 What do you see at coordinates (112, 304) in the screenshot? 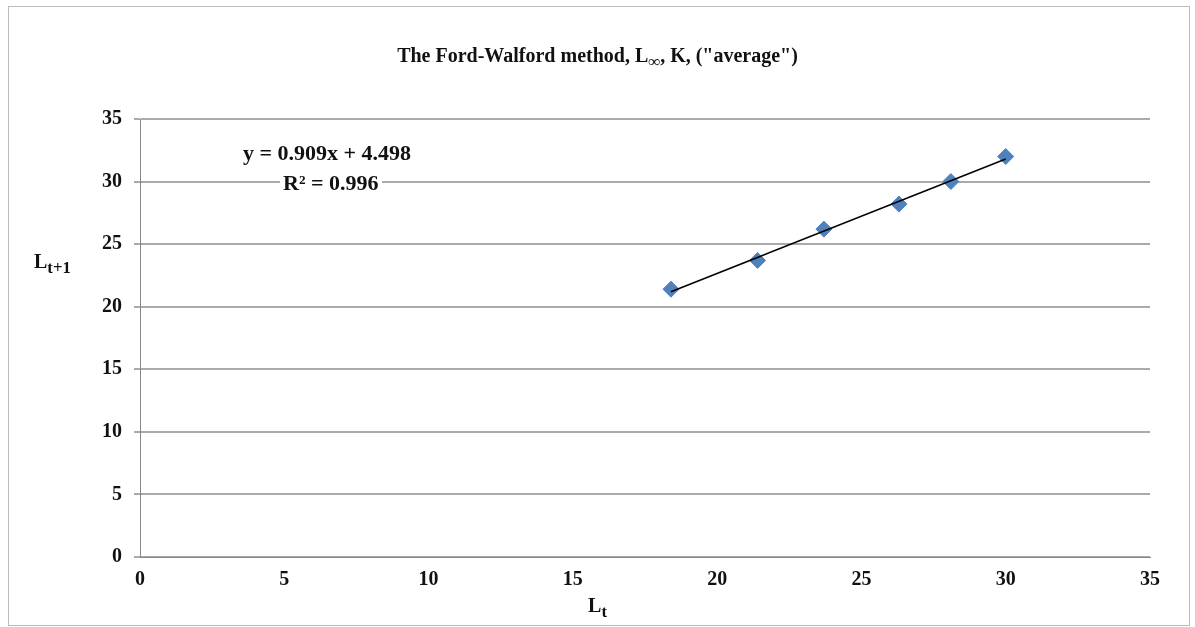
I see `y-tick-label: 20` at bounding box center [112, 304].